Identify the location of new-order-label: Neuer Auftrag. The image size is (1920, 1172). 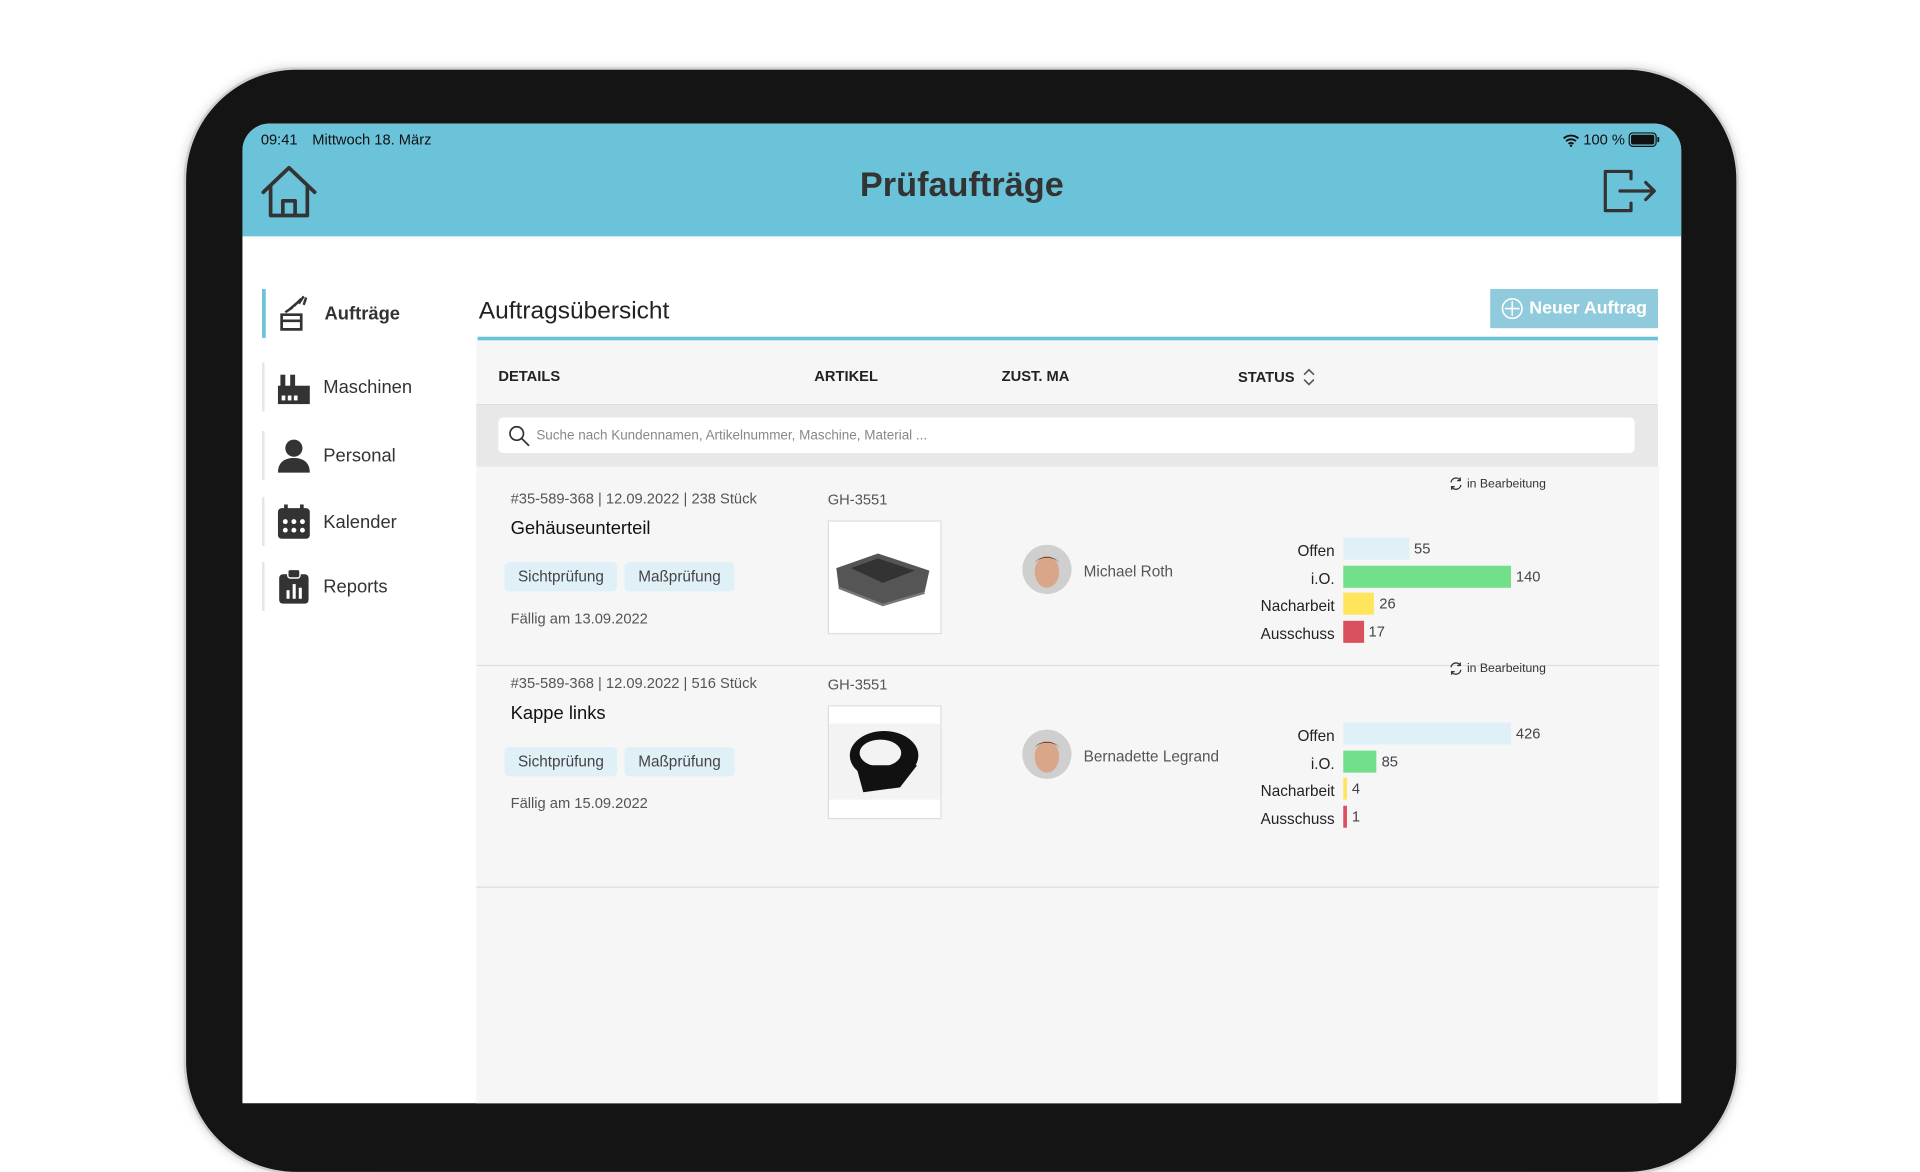
(1588, 308).